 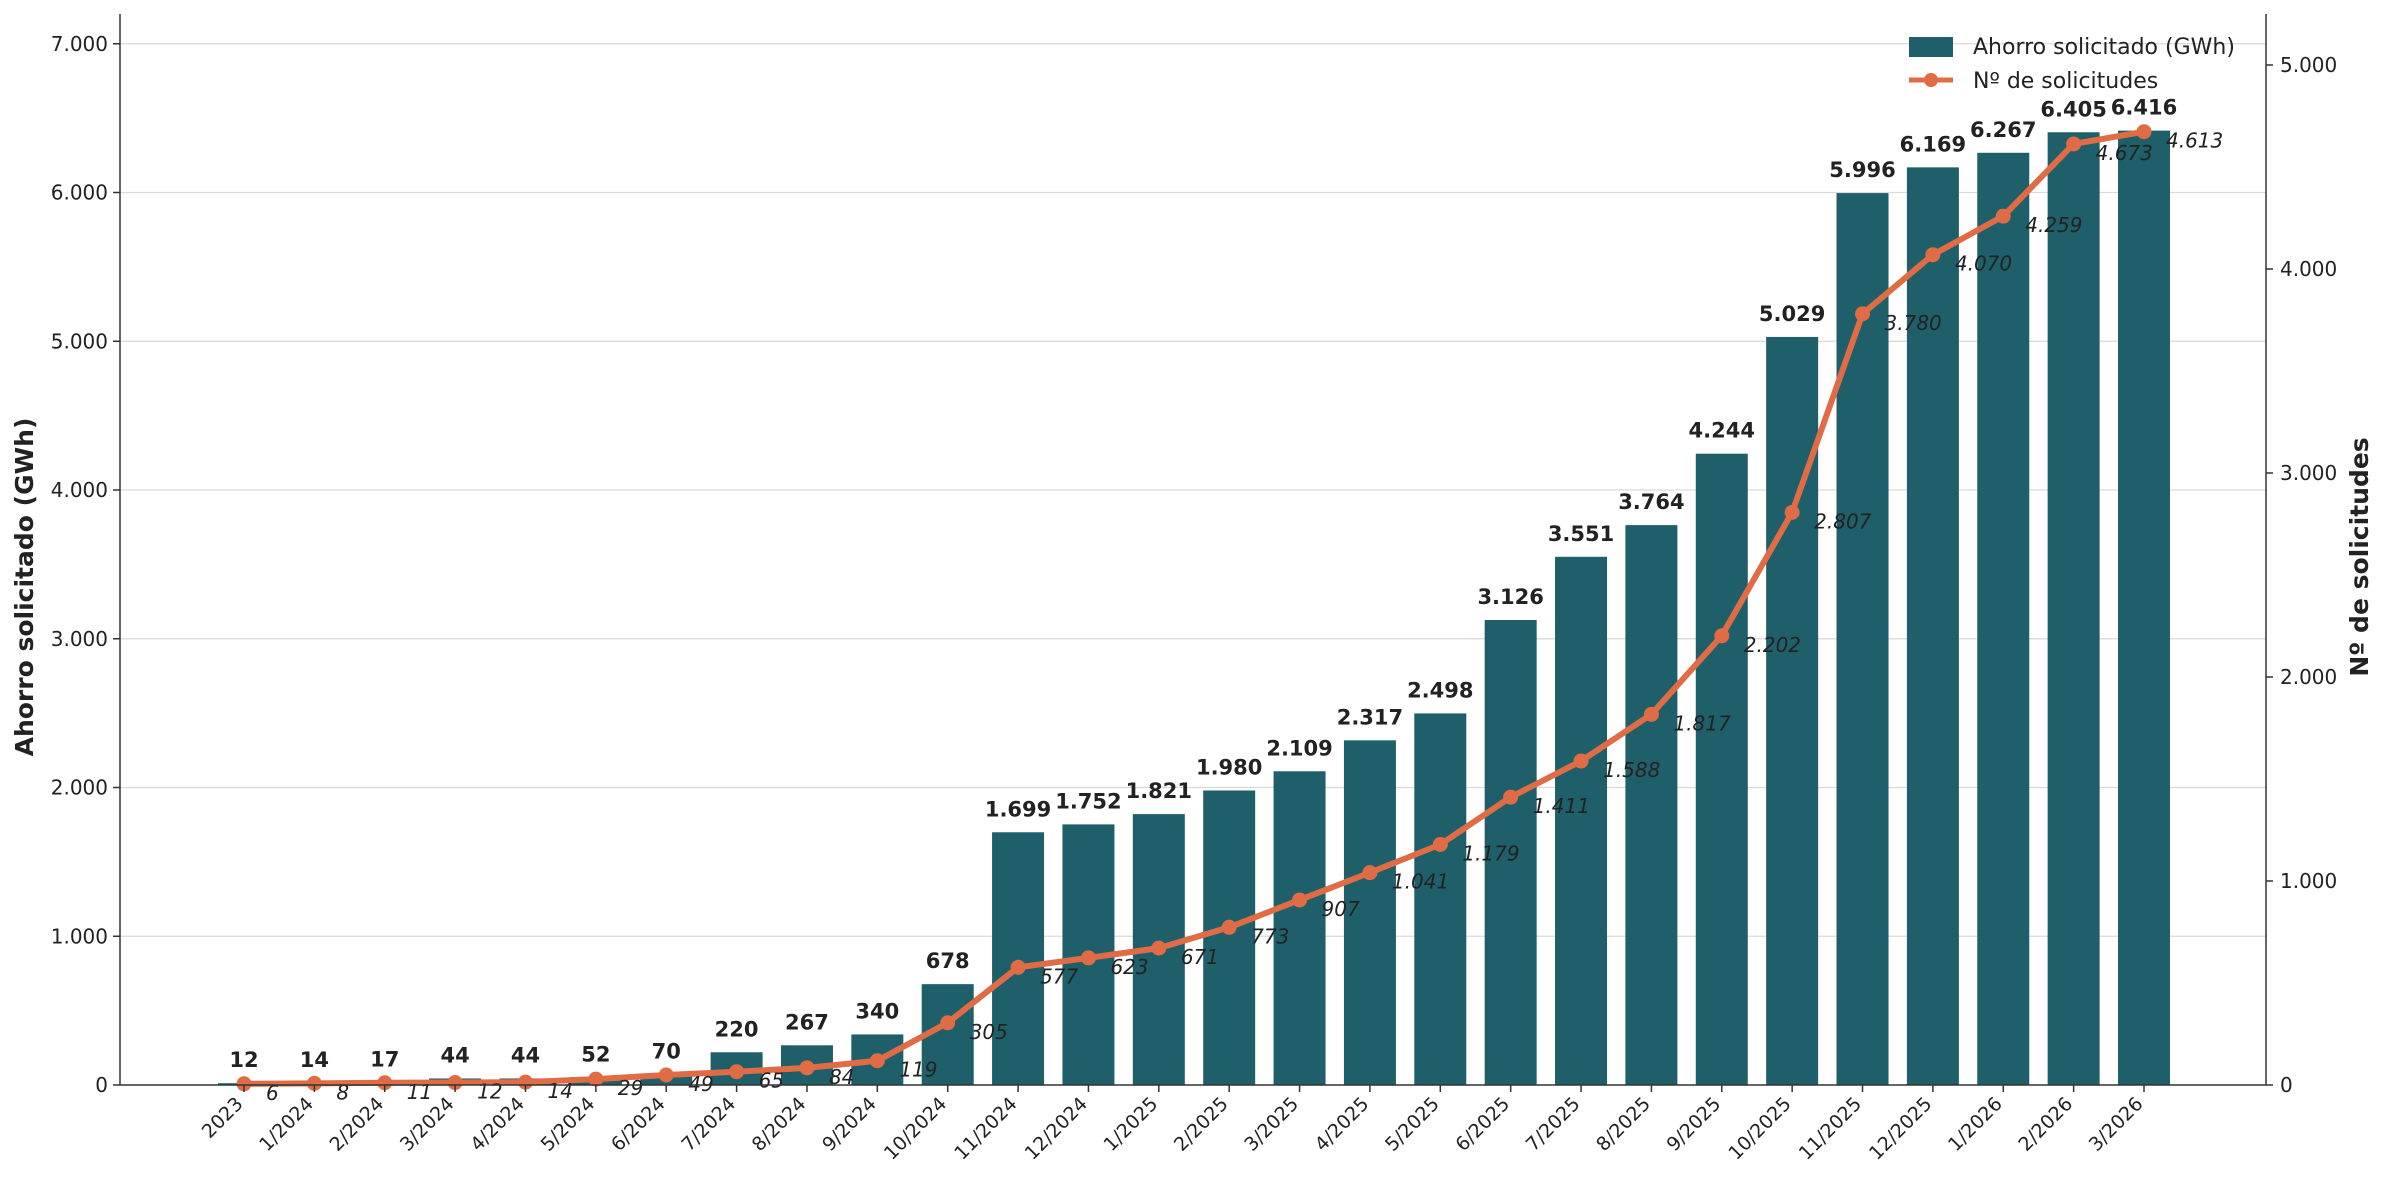 I want to click on bar-value-label: 12, so click(x=243, y=1060).